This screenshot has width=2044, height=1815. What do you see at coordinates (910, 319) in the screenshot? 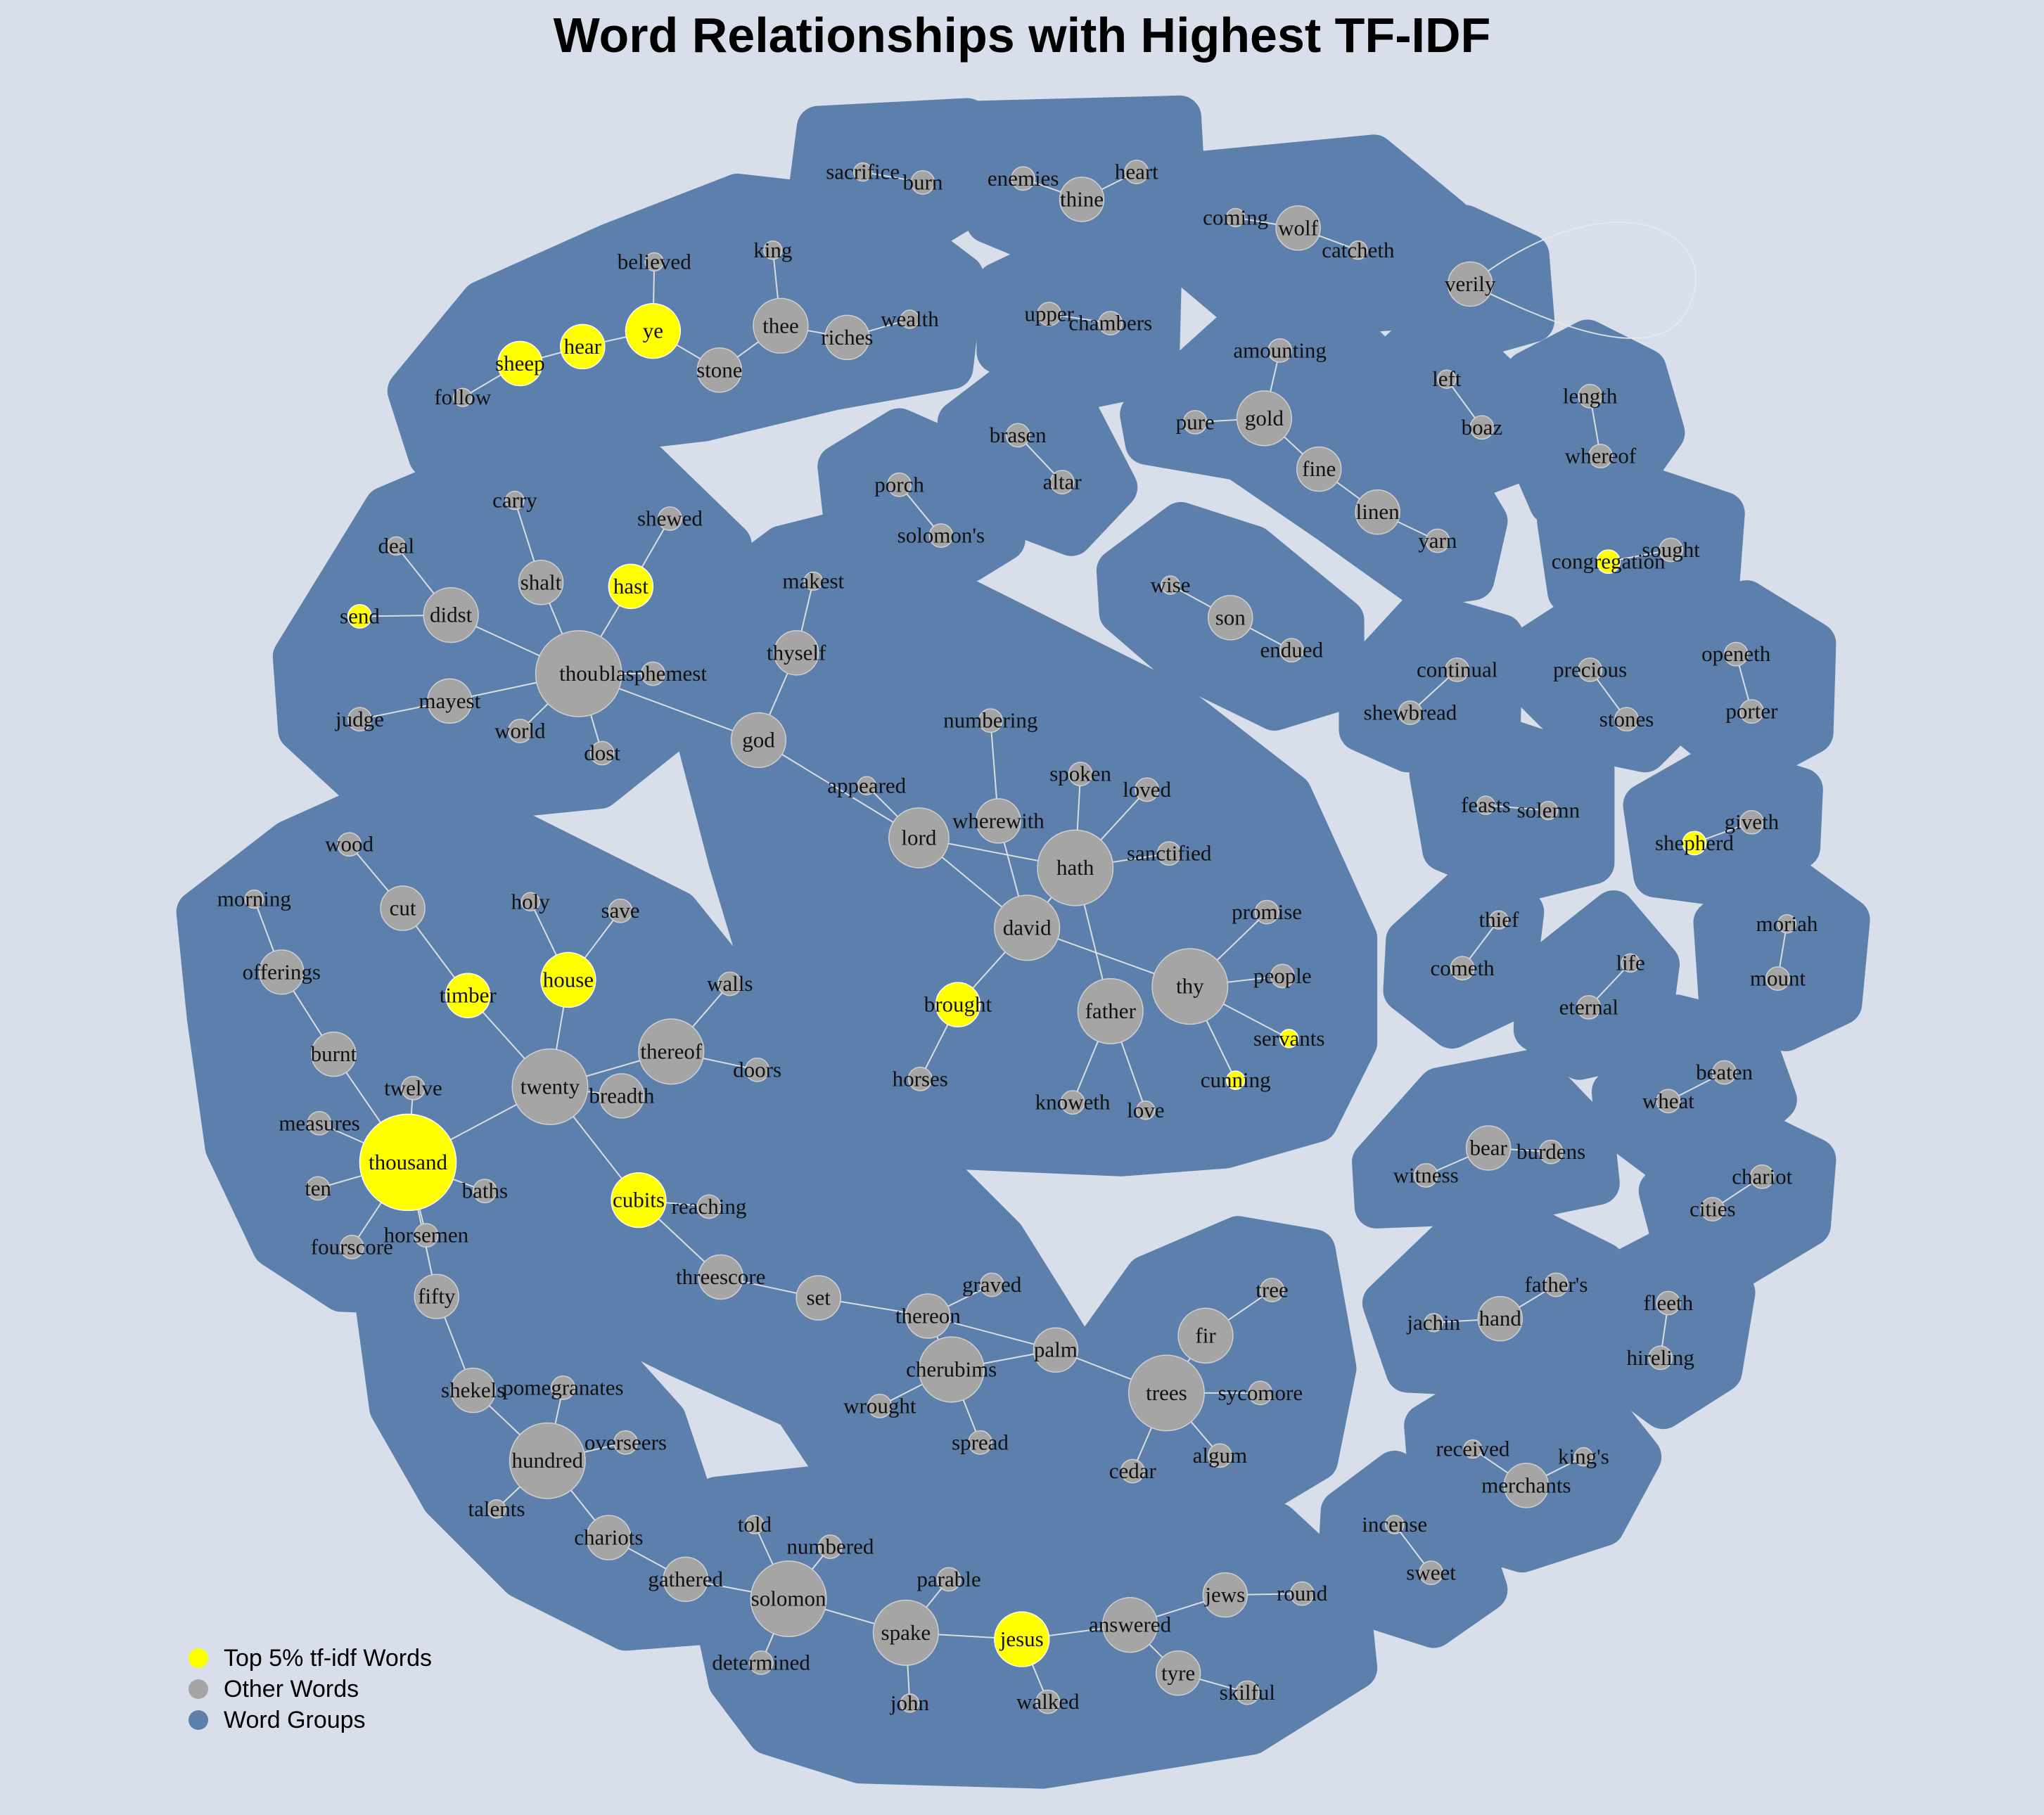
I see `node-wealth` at bounding box center [910, 319].